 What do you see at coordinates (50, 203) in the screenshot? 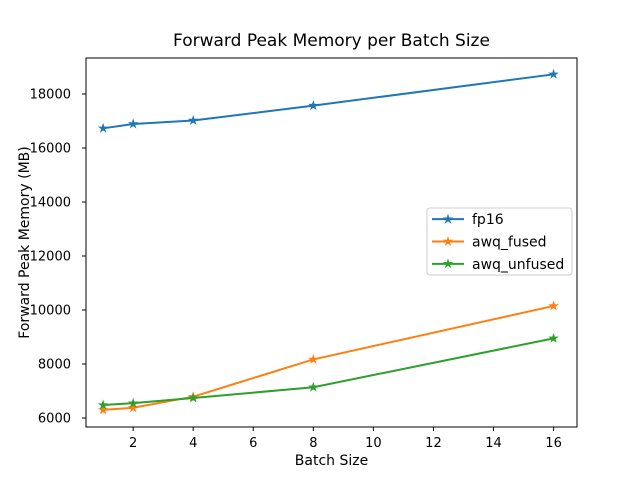
I see `y-tick-label: 14000` at bounding box center [50, 203].